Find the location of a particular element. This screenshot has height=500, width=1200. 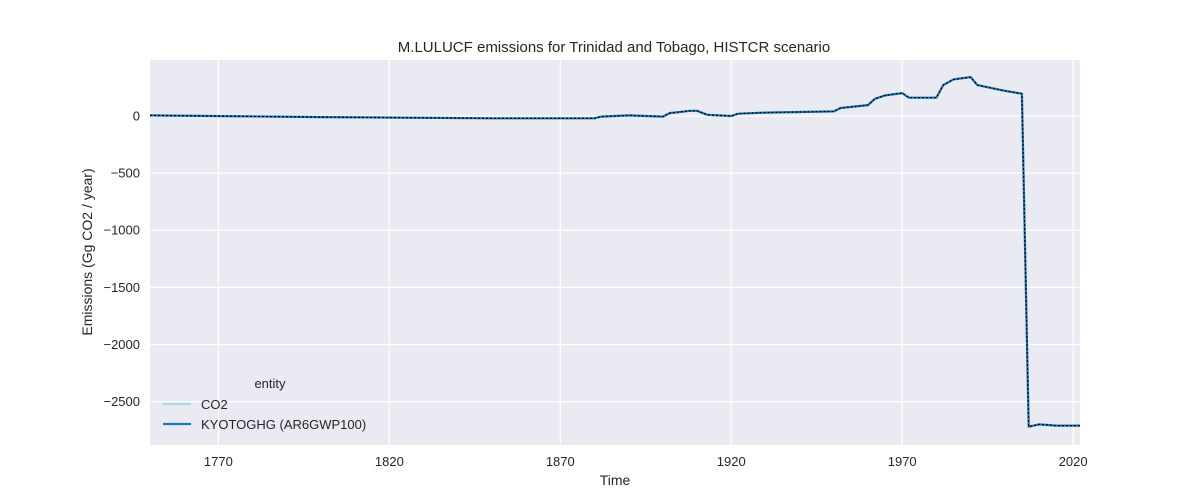

y-tick-label: −1000 is located at coordinates (121, 230).